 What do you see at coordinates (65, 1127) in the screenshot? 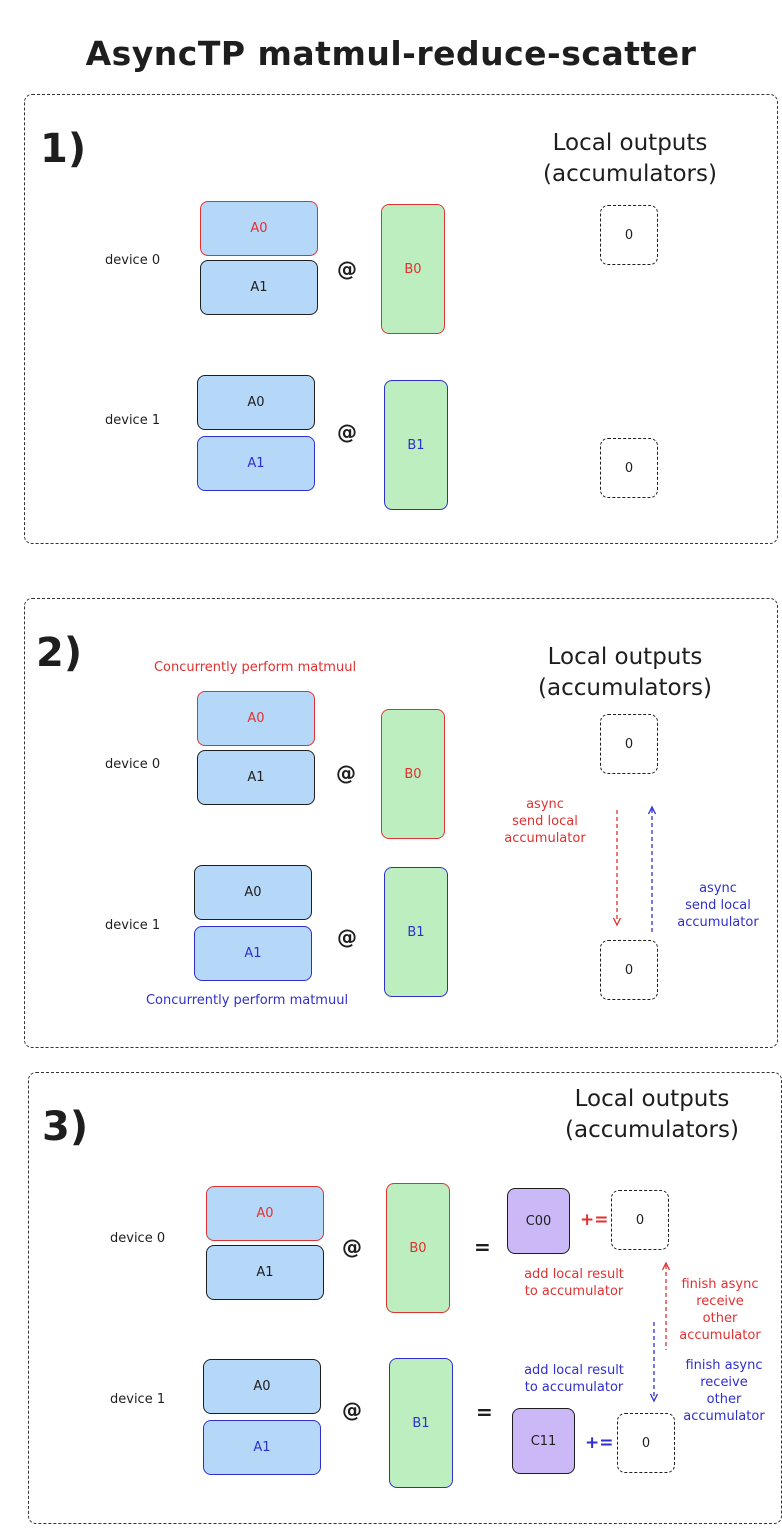
I see `step-3-label: 3)` at bounding box center [65, 1127].